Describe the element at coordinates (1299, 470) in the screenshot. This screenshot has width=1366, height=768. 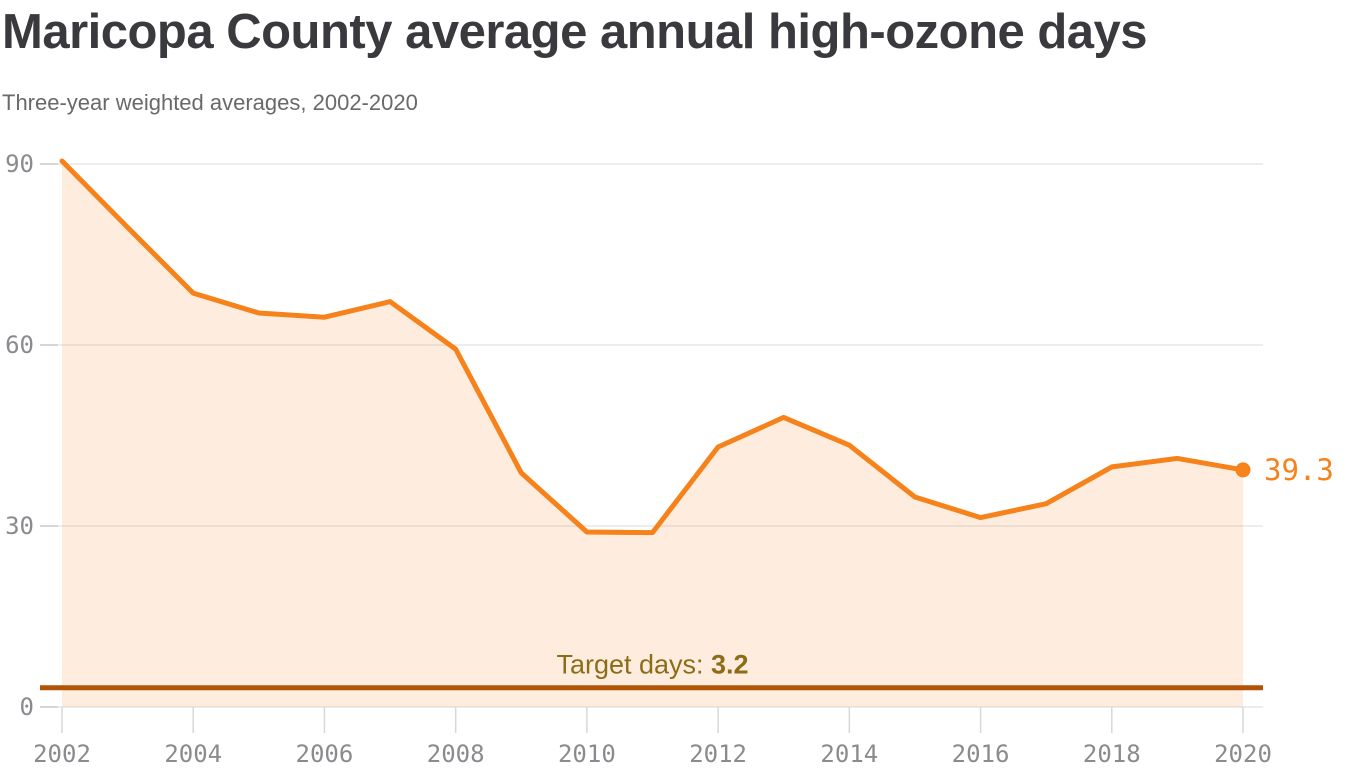
I see `end-value-label: 39.3` at that location.